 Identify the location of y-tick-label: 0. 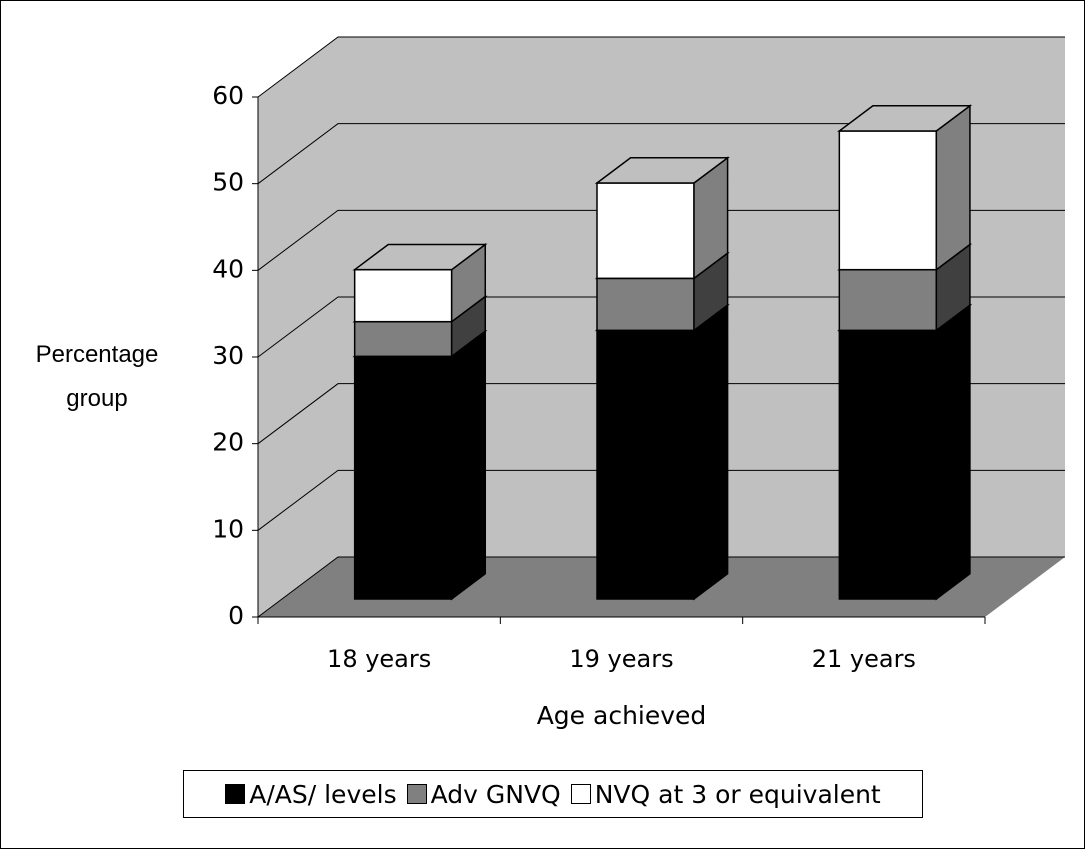
(236, 615).